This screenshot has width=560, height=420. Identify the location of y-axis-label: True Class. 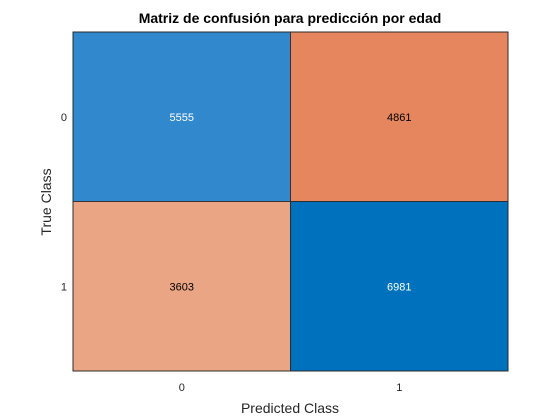
(46, 201).